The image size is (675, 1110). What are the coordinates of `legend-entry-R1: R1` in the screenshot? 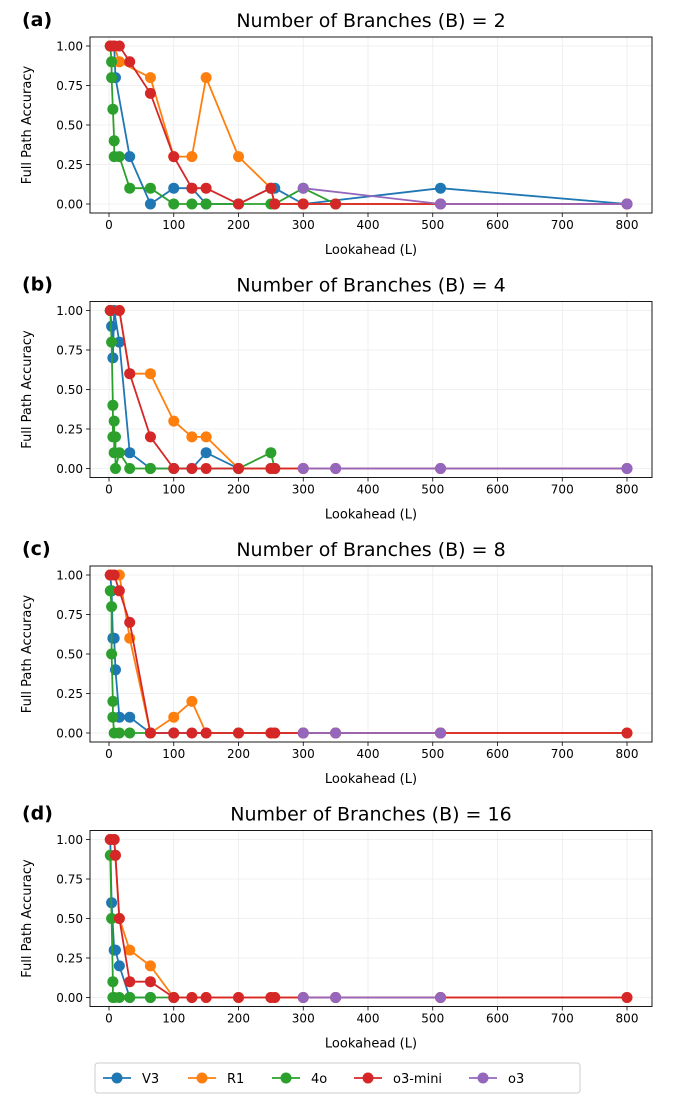 It's located at (216, 1079).